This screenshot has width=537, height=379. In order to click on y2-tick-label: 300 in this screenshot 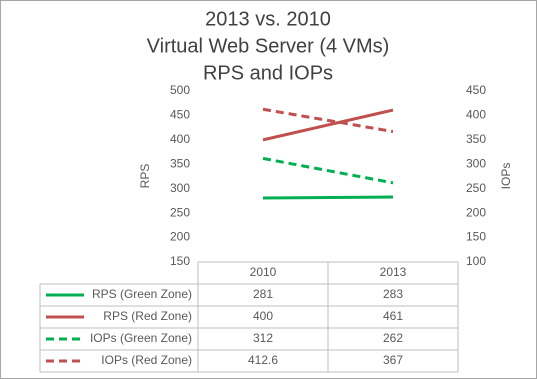, I will do `click(476, 163)`.